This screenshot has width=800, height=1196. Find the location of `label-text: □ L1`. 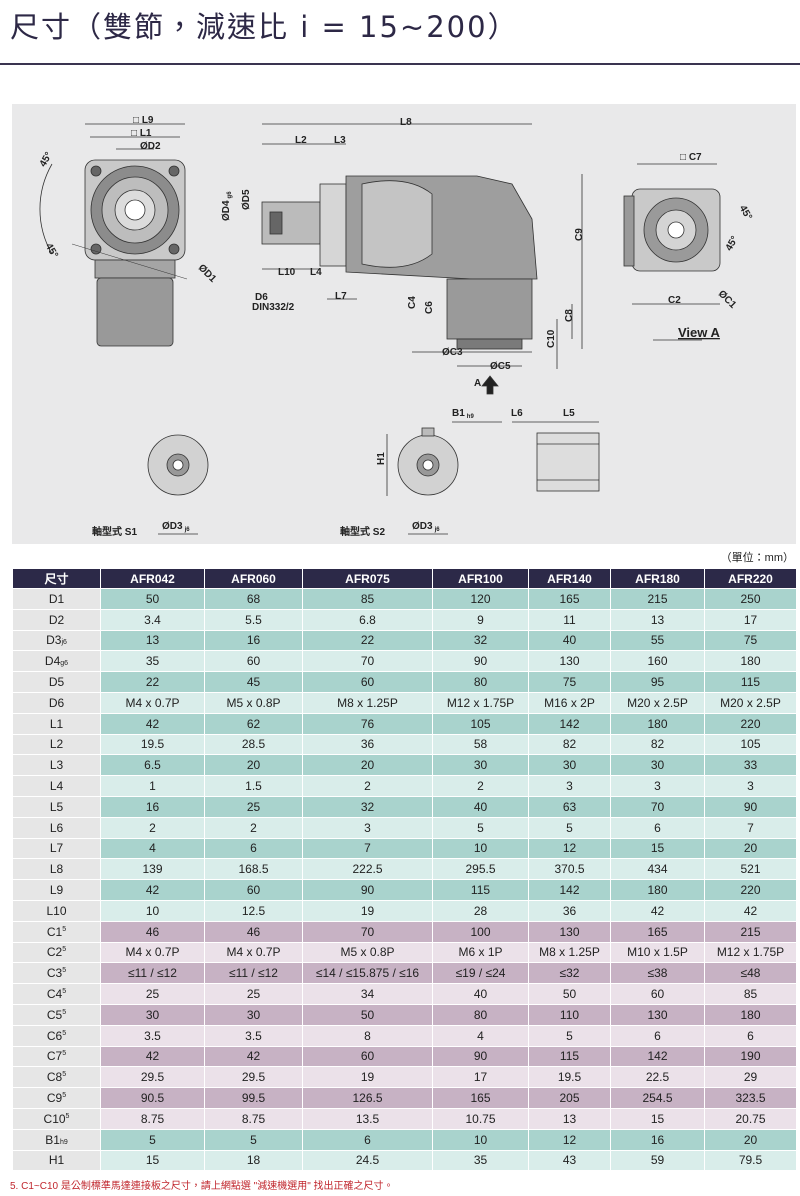

label-text: □ L1 is located at coordinates (141, 133).